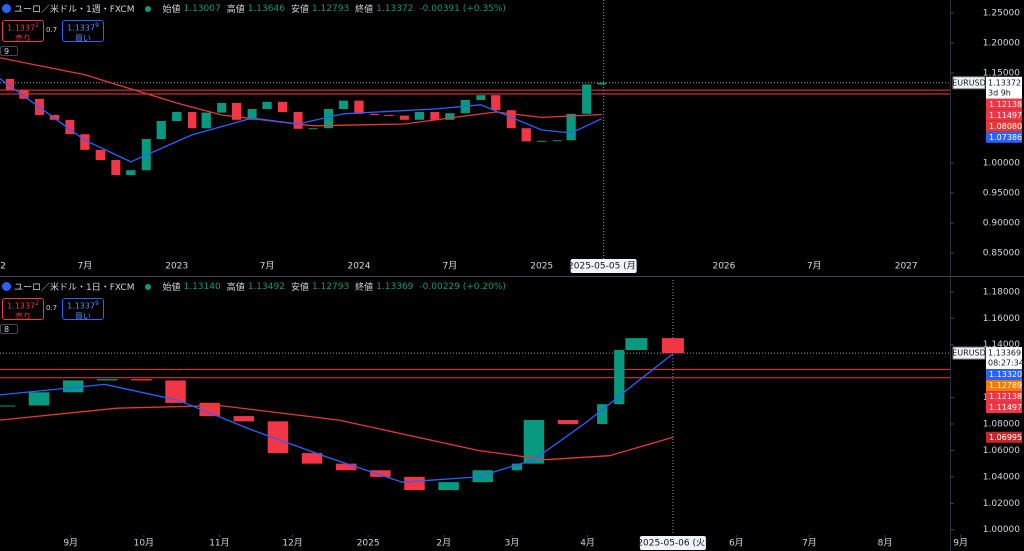 The height and width of the screenshot is (551, 1024). I want to click on last-price-countdown: 3d 9h, so click(999, 92).